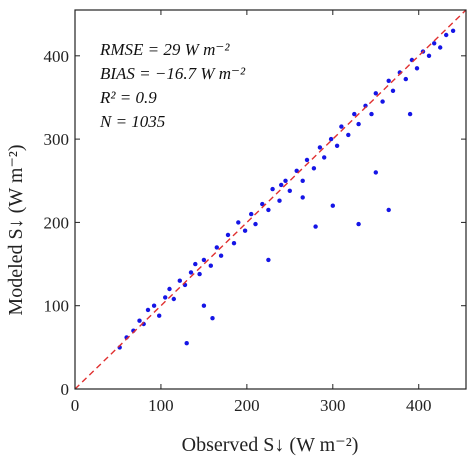 The image size is (474, 474). What do you see at coordinates (333, 405) in the screenshot?
I see `x-tick-label: 300` at bounding box center [333, 405].